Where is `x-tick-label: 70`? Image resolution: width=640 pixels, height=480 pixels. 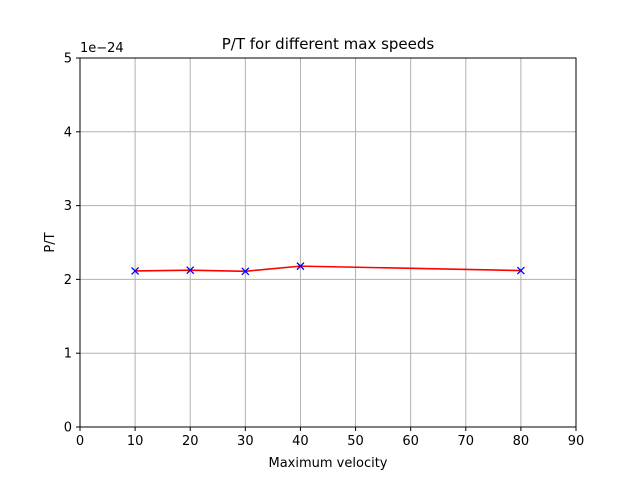 x-tick-label: 70 is located at coordinates (466, 441).